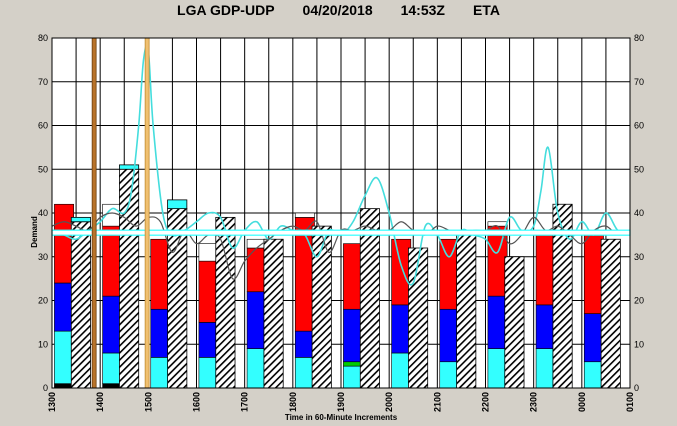  What do you see at coordinates (639, 169) in the screenshot?
I see `y-tick-right: 50` at bounding box center [639, 169].